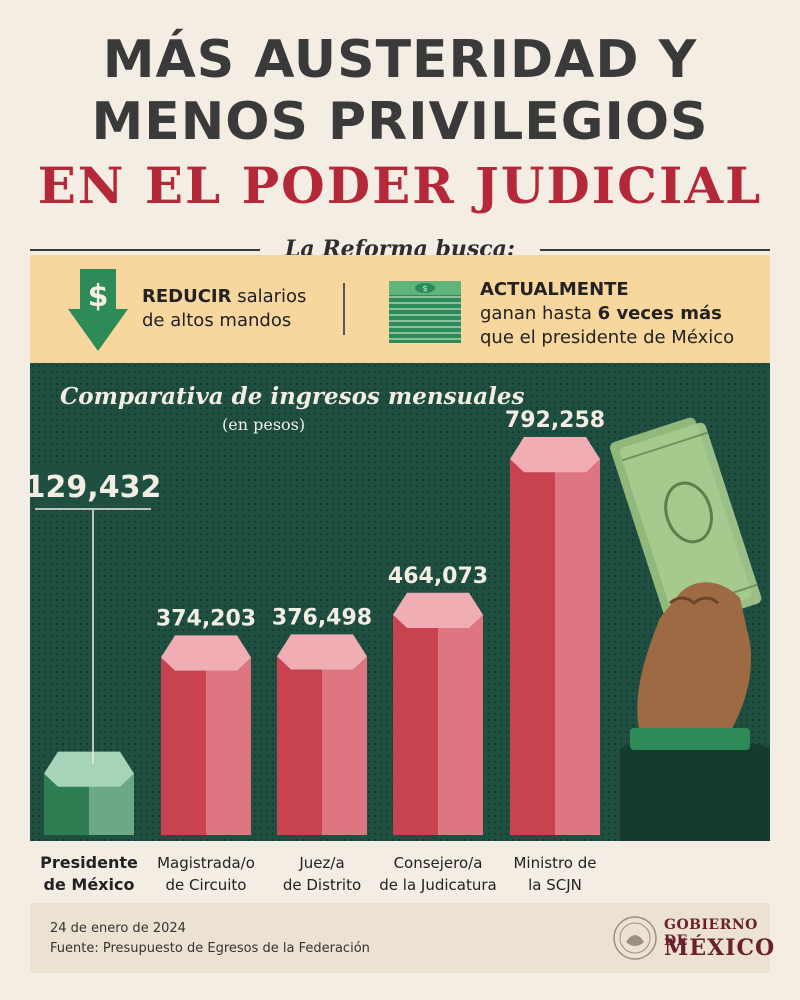 The width and height of the screenshot is (800, 1000). What do you see at coordinates (228, 746) in the screenshot?
I see `bar-1-side-right` at bounding box center [228, 746].